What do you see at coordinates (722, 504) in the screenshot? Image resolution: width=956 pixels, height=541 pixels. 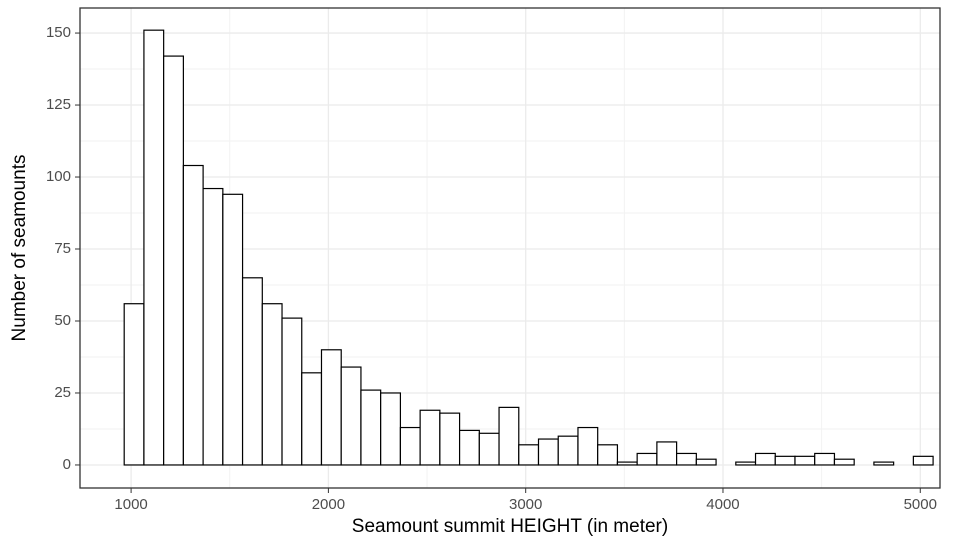 I see `x-tick-label: 4000` at bounding box center [722, 504].